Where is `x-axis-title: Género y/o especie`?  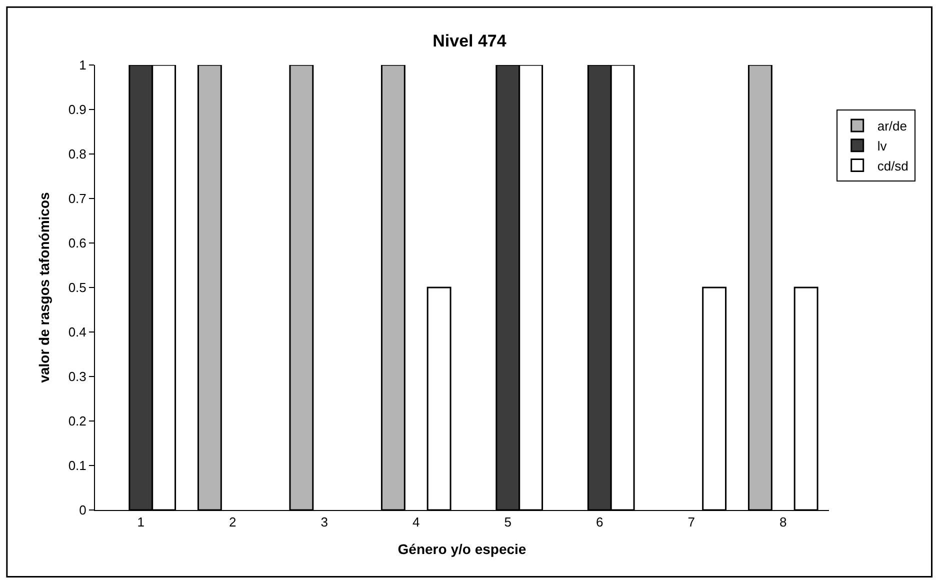
x-axis-title: Género y/o especie is located at coordinates (462, 548).